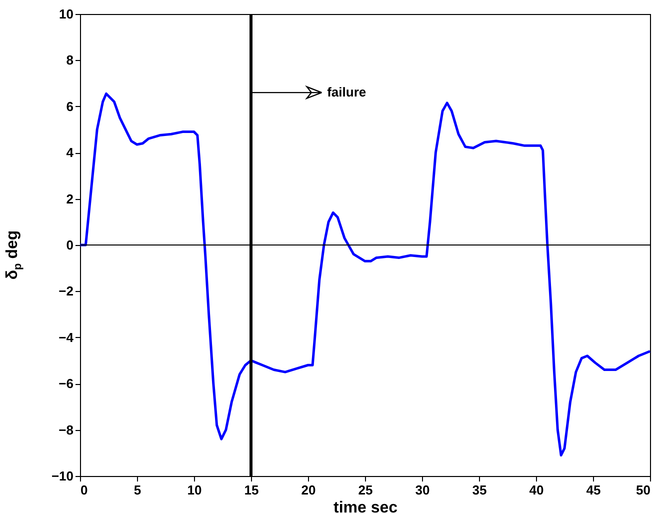 The width and height of the screenshot is (657, 514). Describe the element at coordinates (422, 490) in the screenshot. I see `x-tick-label: 30` at that location.